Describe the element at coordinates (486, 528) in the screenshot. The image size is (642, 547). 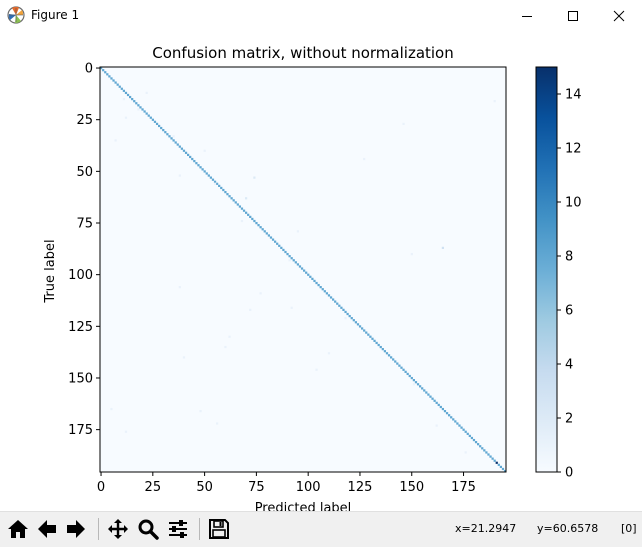
I see `x-coordinate-readout: x=21.2947` at that location.